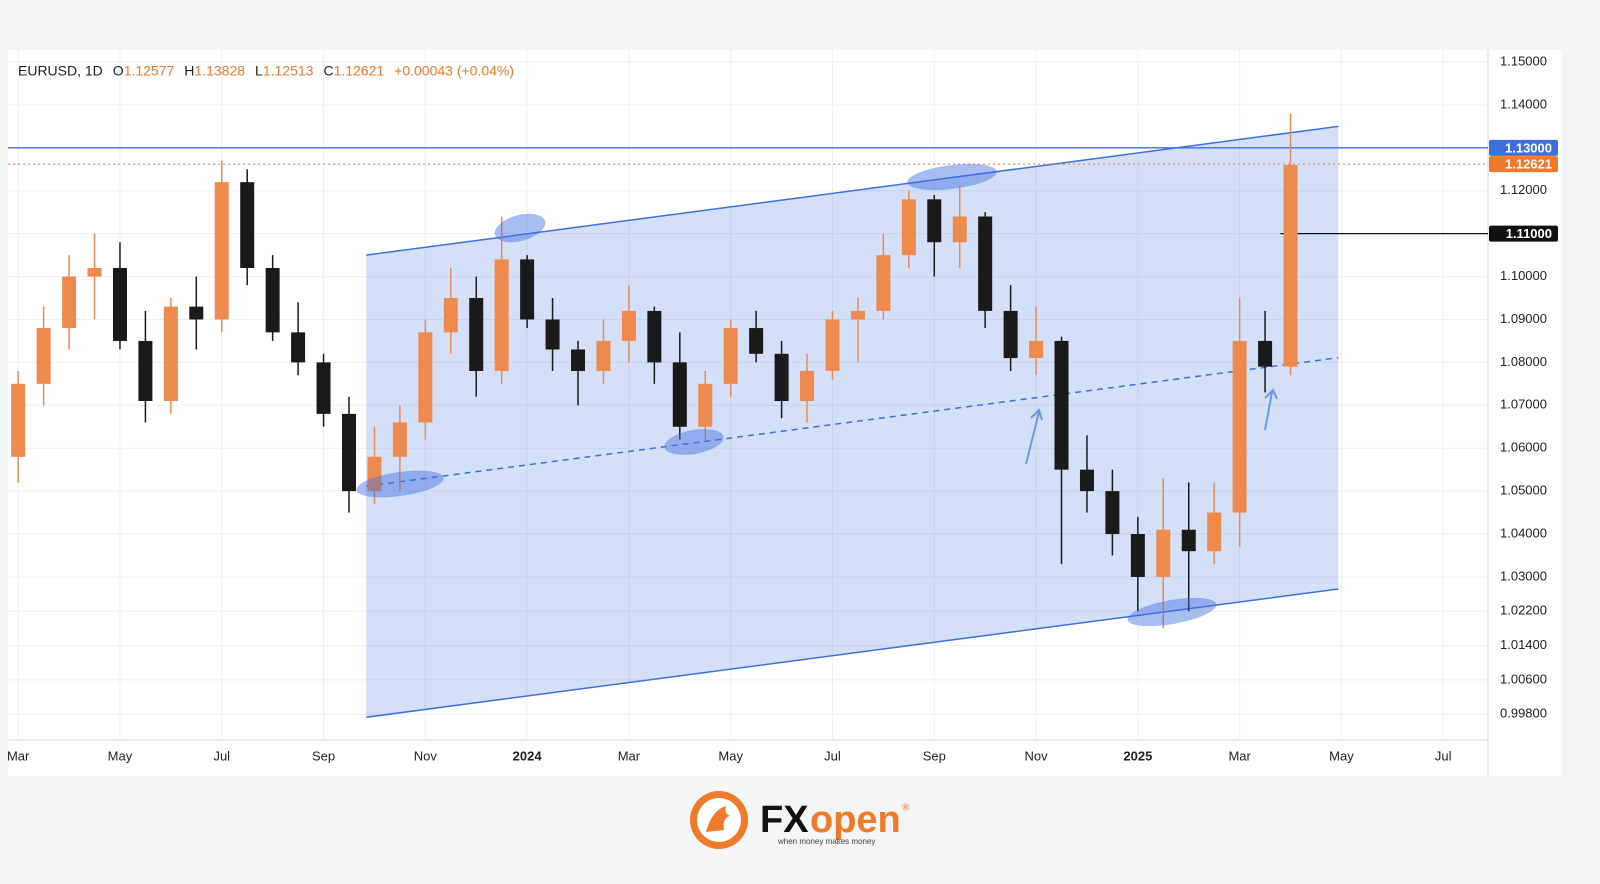 This screenshot has height=884, width=1600. Describe the element at coordinates (118, 71) in the screenshot. I see `legend-label: O` at that location.